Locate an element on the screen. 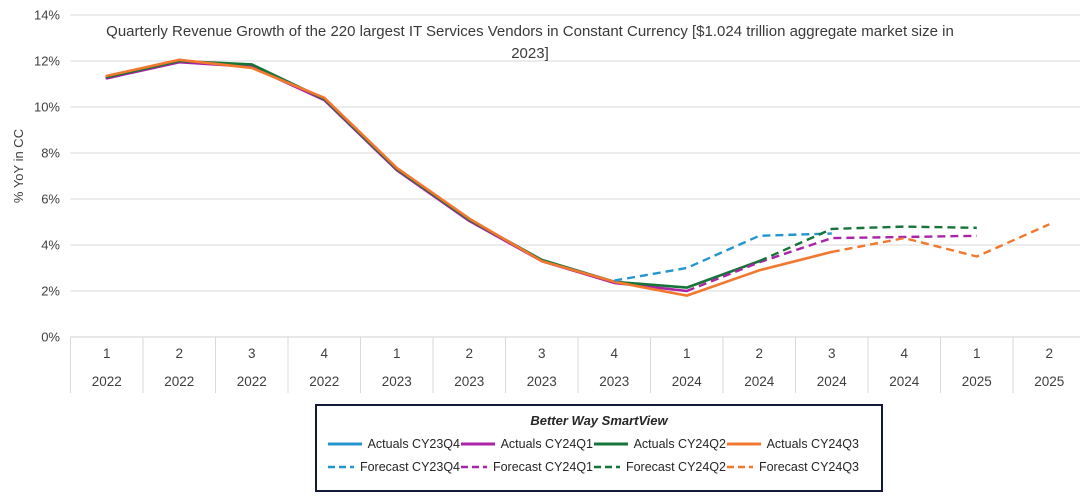 This screenshot has height=499, width=1080. y-tick-label: 8% is located at coordinates (50, 153).